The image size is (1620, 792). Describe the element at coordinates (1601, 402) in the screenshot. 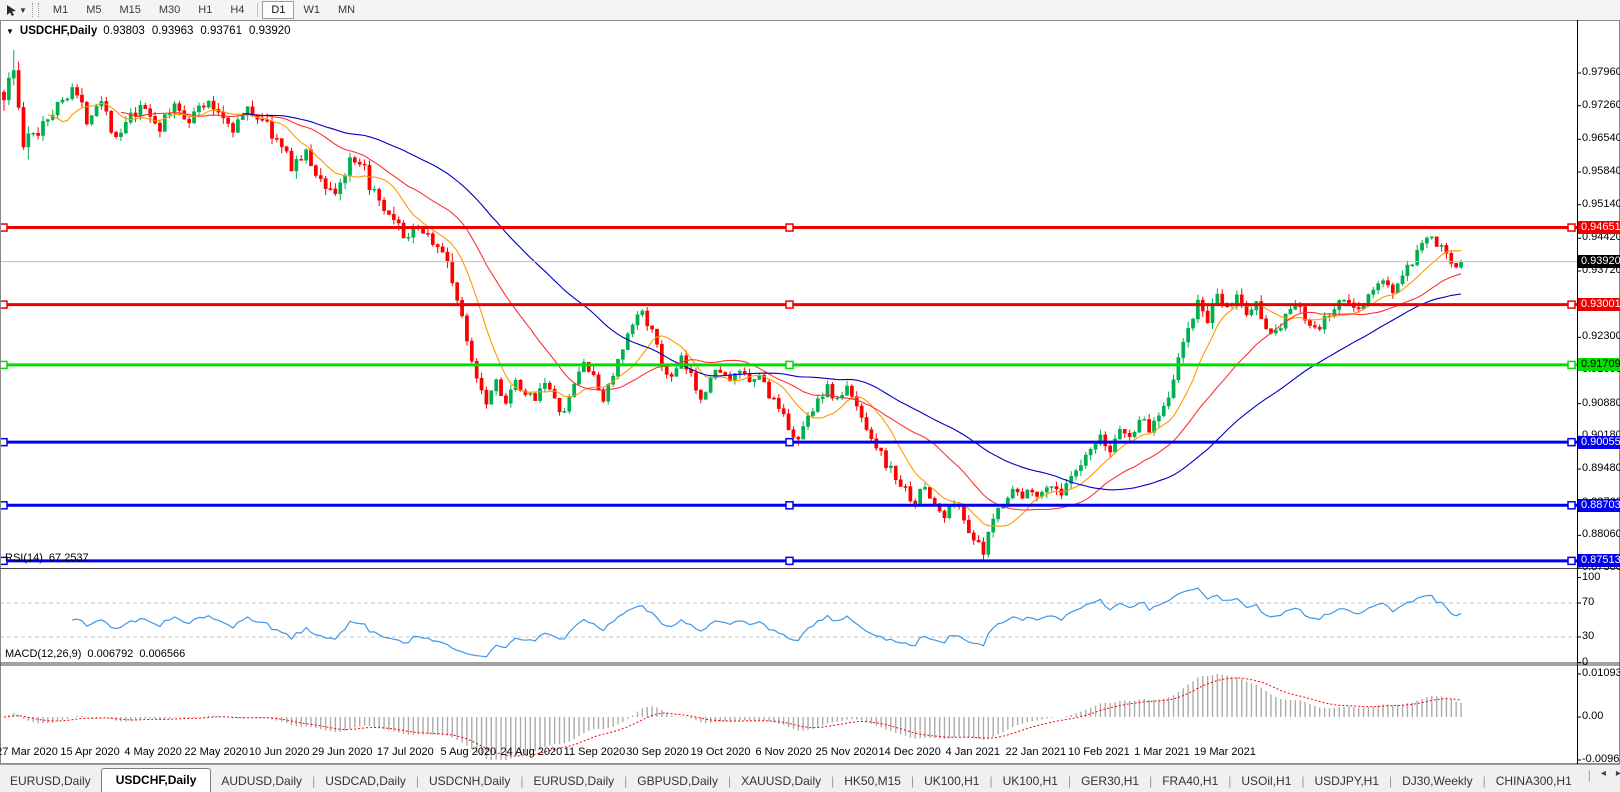

I see `axis-label: 0.90880` at that location.